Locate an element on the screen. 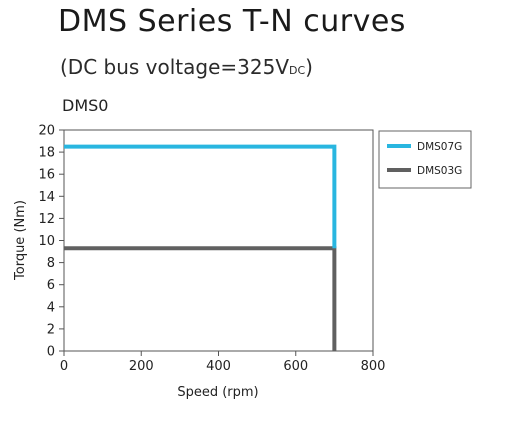  series-line-dms03g is located at coordinates (199, 299).